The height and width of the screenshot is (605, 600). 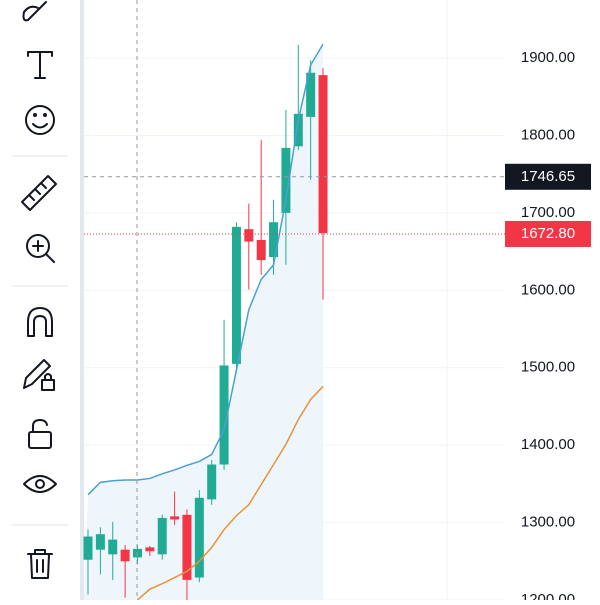 I want to click on visibility-tool, so click(x=40, y=484).